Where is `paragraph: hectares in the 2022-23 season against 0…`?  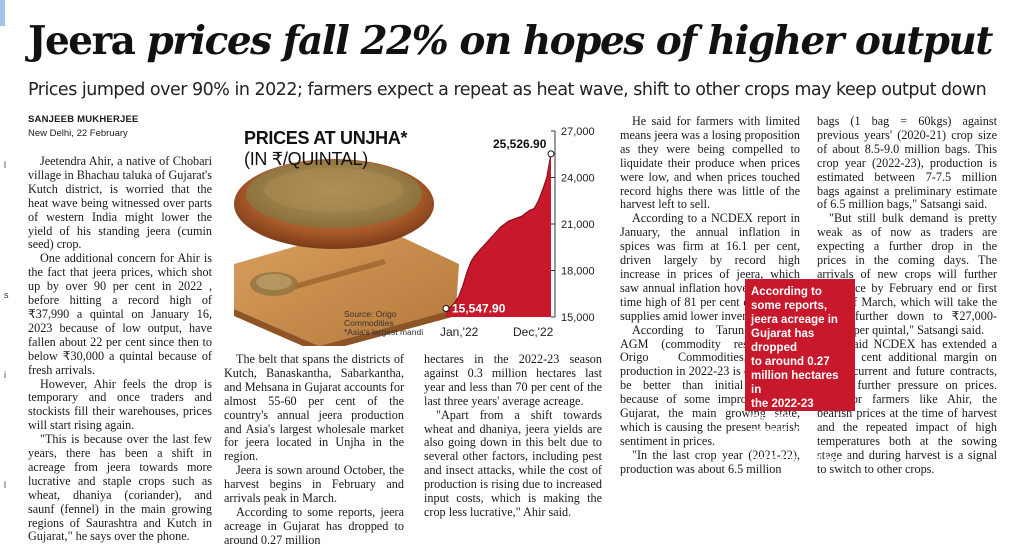
paragraph: hectares in the 2022-23 season against 0… is located at coordinates (513, 380).